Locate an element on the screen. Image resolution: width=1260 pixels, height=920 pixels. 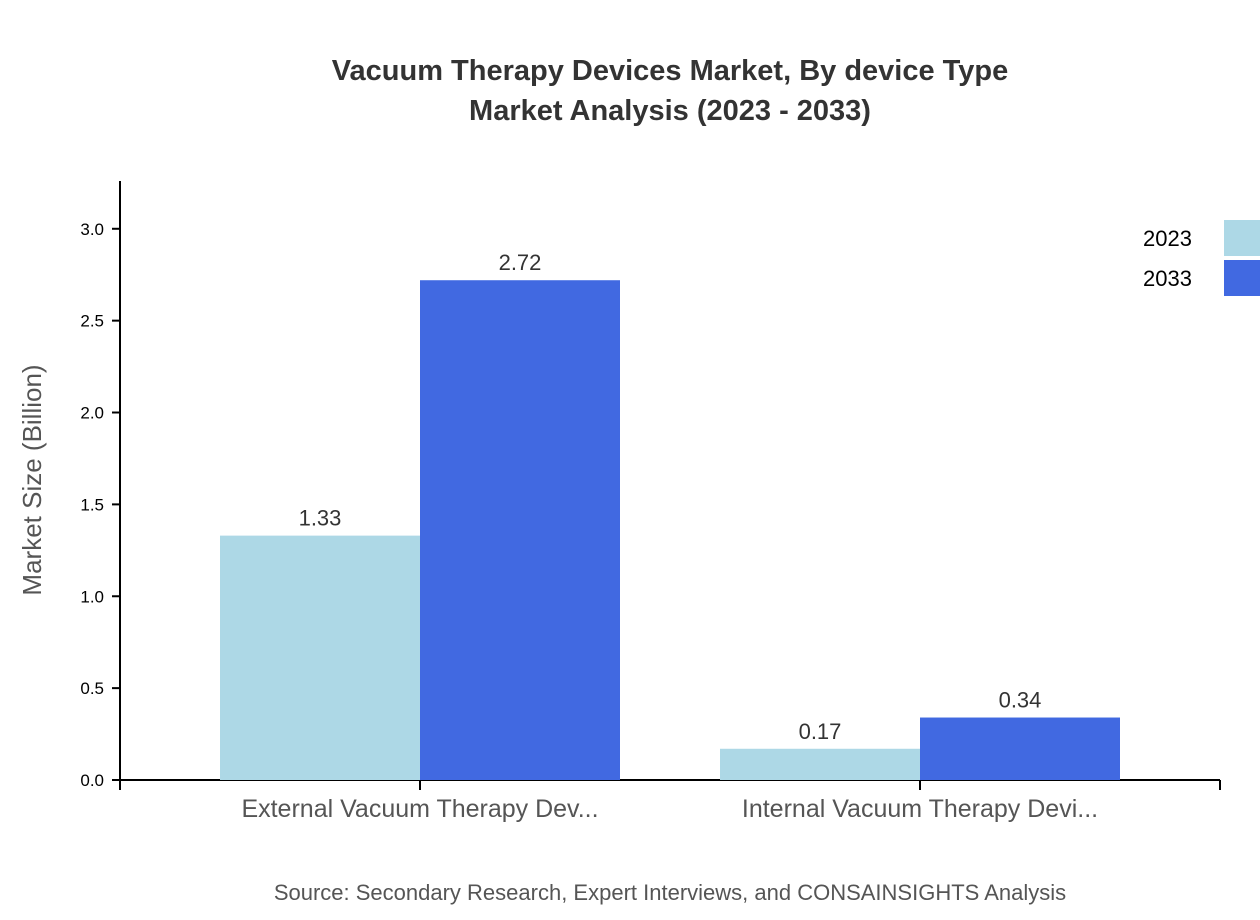
y-tick-label: 3.0 is located at coordinates (92, 229).